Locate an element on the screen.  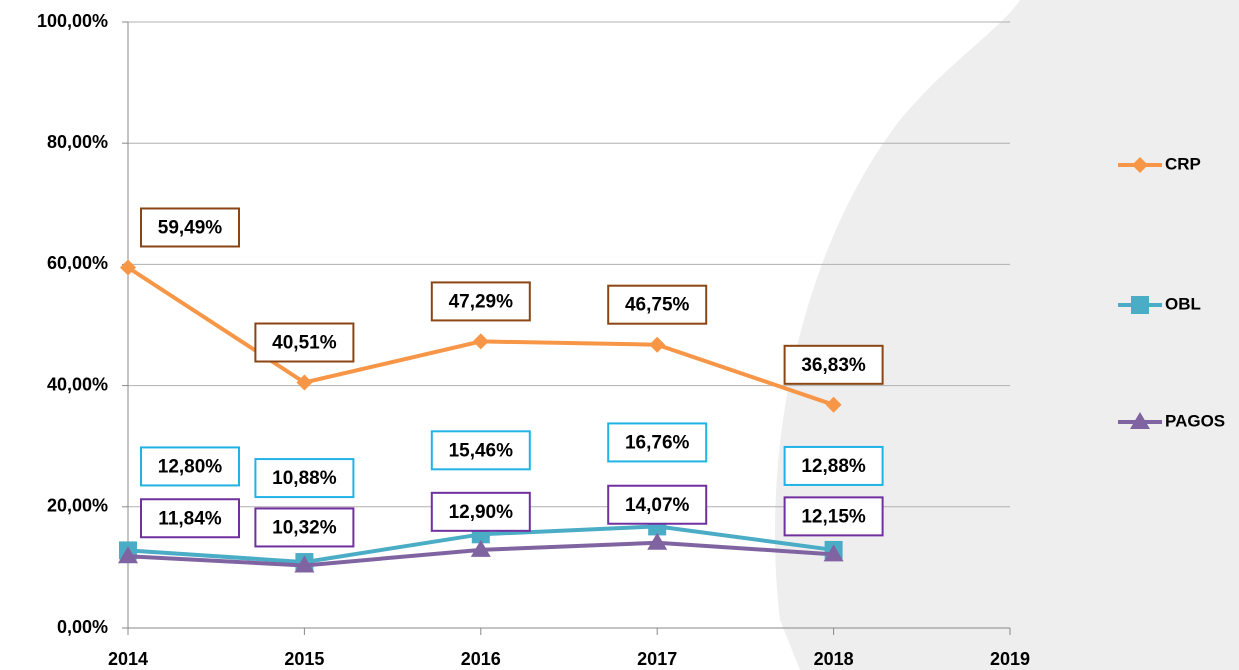
data-label-text: 10,32% is located at coordinates (304, 527).